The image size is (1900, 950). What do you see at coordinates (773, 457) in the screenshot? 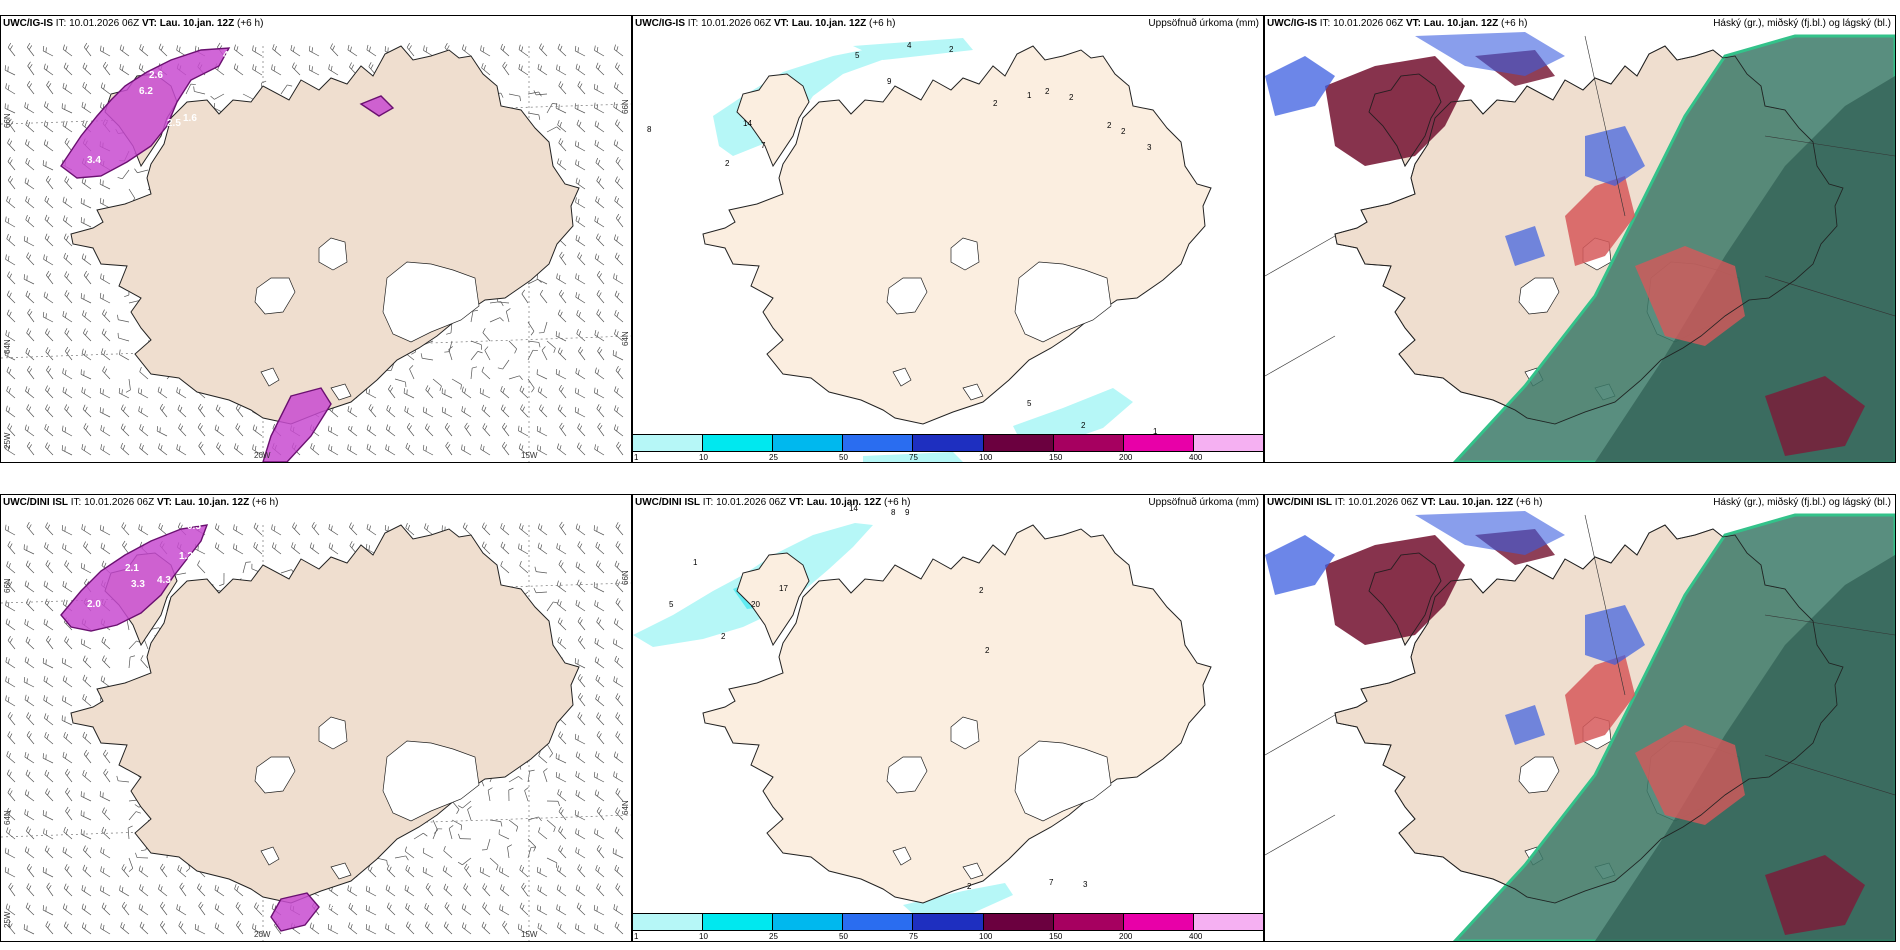
I see `colorbar-tick-label: 25` at bounding box center [773, 457].